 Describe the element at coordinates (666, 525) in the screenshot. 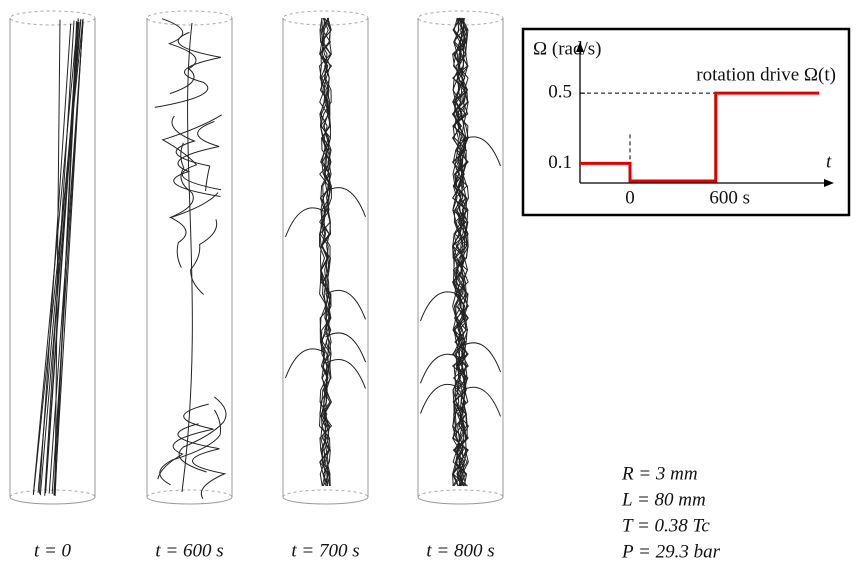

I see `parameter: T = 0.38 Tc` at that location.